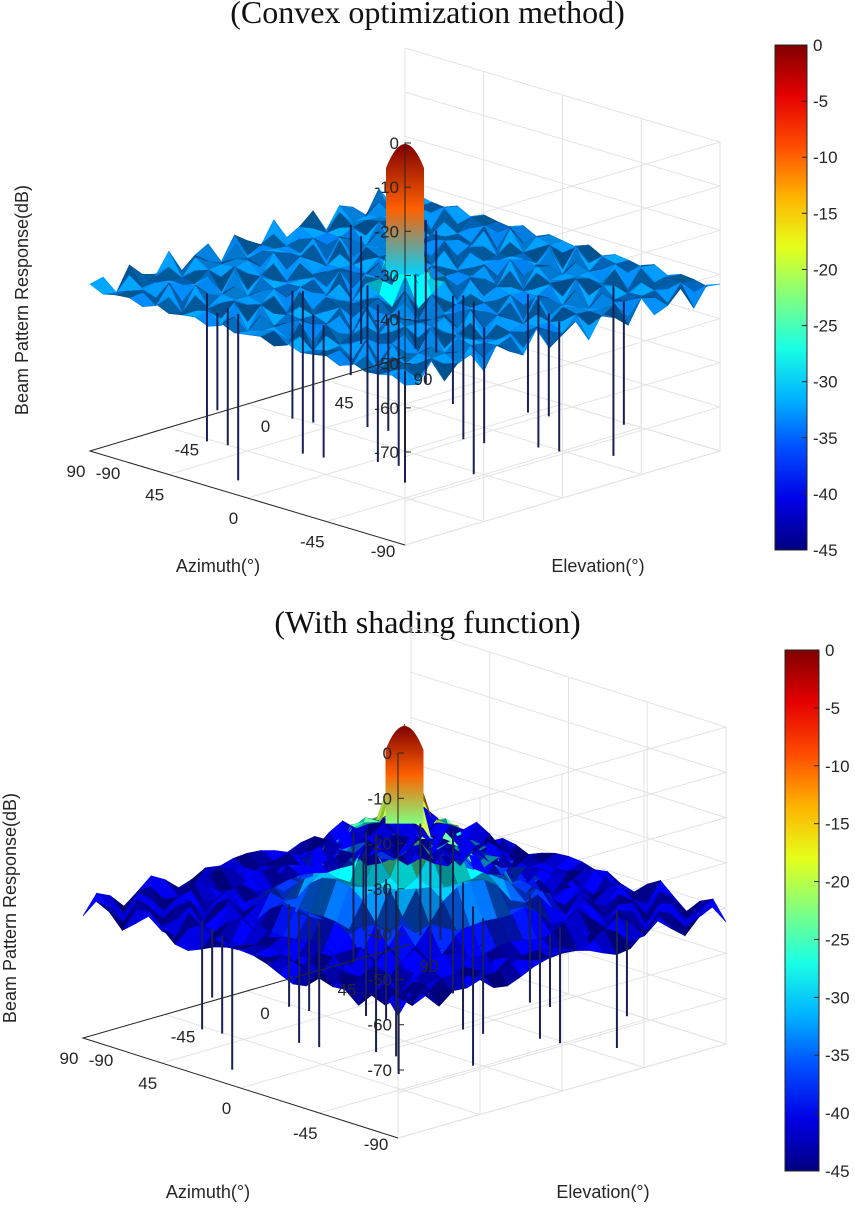 Image resolution: width=855 pixels, height=1217 pixels. What do you see at coordinates (427, 622) in the screenshot?
I see `chart-title: (With shading function)` at bounding box center [427, 622].